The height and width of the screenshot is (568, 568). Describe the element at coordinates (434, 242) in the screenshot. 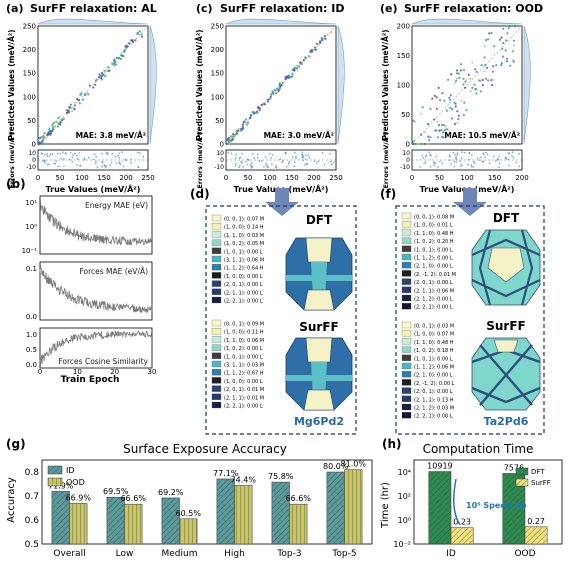

I see `legend-label: (1, 0, 2): 0.20 H` at that location.